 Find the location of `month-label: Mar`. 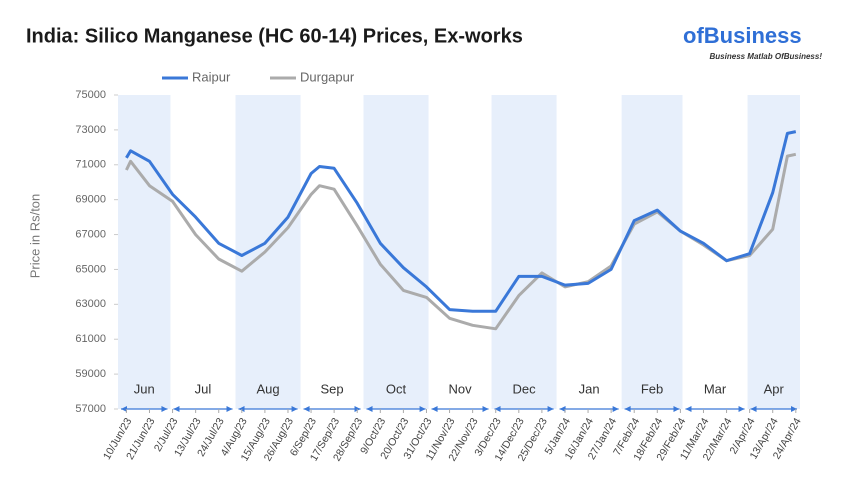

month-label: Mar is located at coordinates (715, 388).